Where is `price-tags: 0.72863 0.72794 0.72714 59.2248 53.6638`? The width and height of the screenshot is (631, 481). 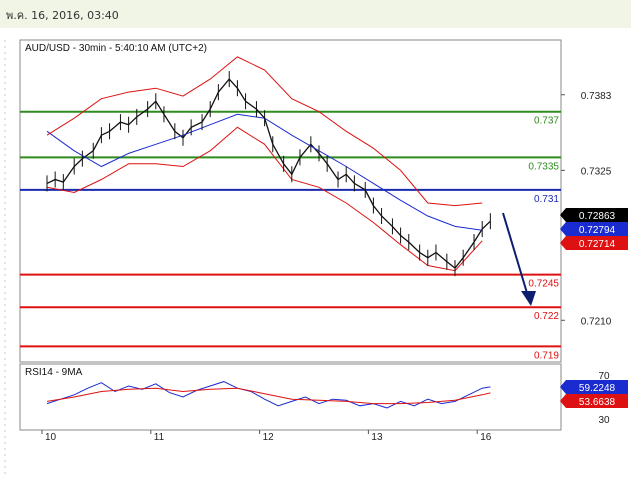
price-tags: 0.72863 0.72794 0.72714 59.2248 53.6638 is located at coordinates (594, 308).